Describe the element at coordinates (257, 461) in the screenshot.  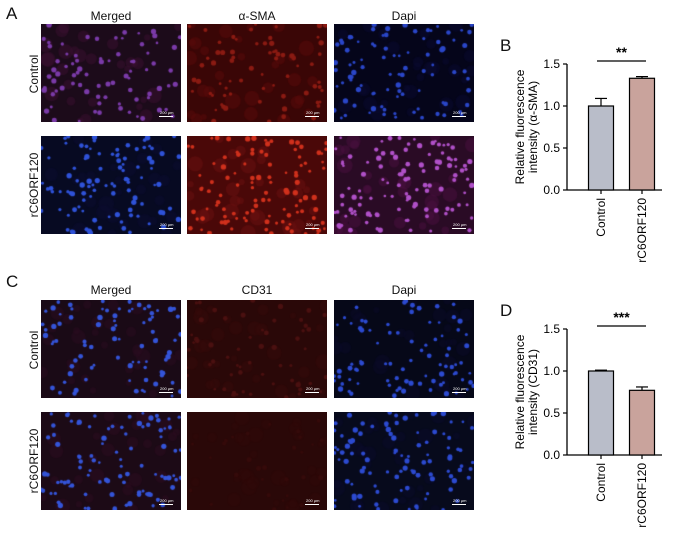
I see `micrograph-cd31-rc6orf120: 200 μm` at that location.